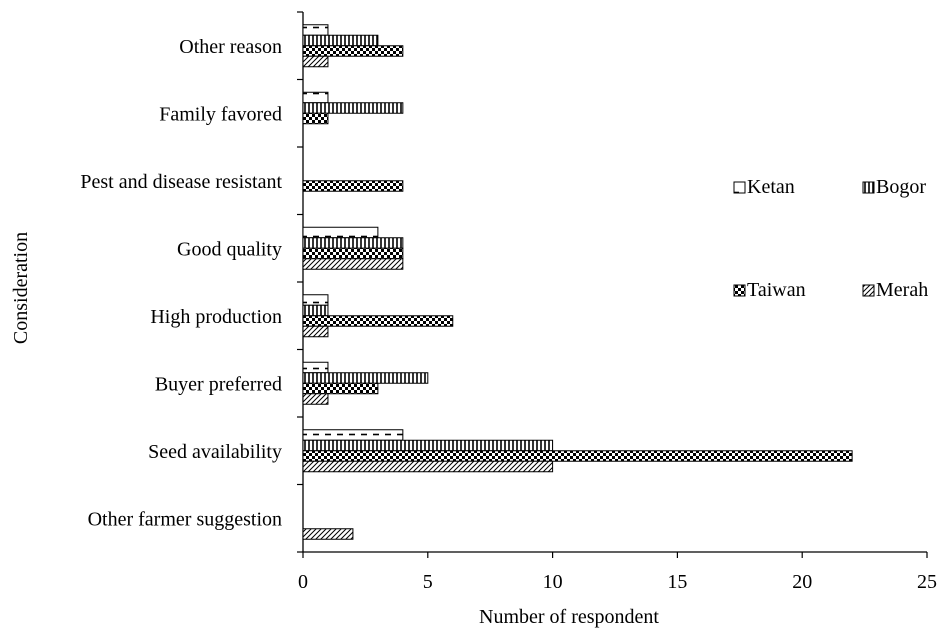  Describe the element at coordinates (229, 249) in the screenshot. I see `category-label: Good quality` at that location.